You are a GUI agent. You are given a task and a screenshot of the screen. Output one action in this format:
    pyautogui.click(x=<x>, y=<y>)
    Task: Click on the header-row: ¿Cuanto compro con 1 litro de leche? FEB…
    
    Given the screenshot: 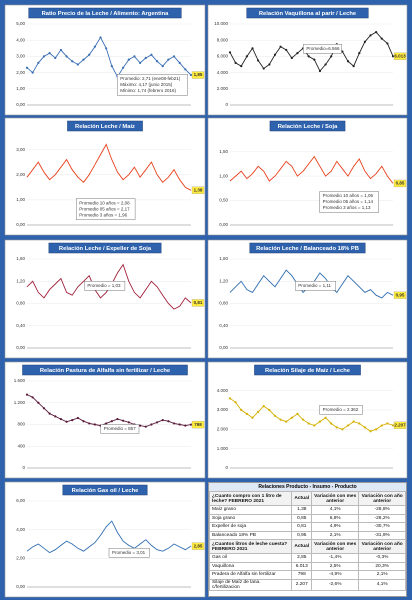 What is the action you would take?
    pyautogui.click(x=307, y=498)
    